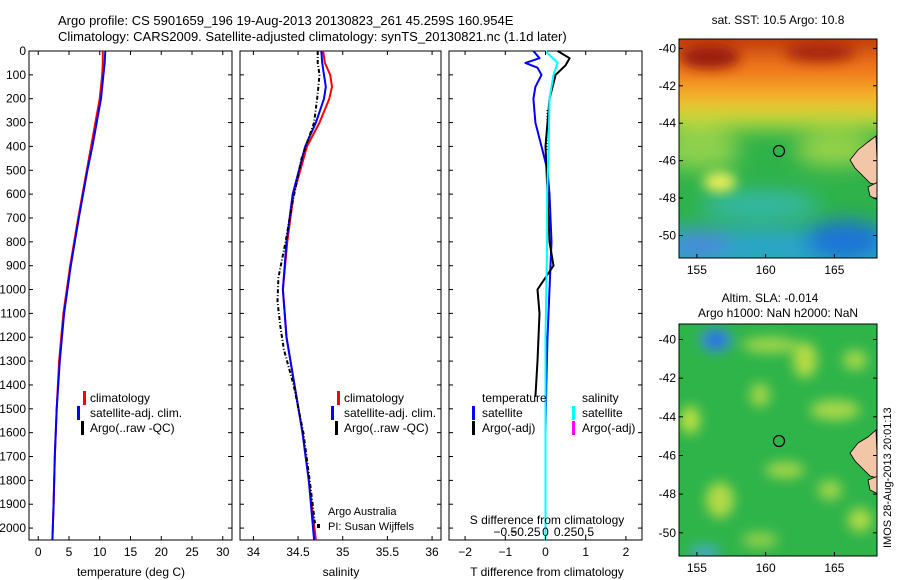  What do you see at coordinates (298, 552) in the screenshot?
I see `x-tick-label: 34.5` at bounding box center [298, 552].